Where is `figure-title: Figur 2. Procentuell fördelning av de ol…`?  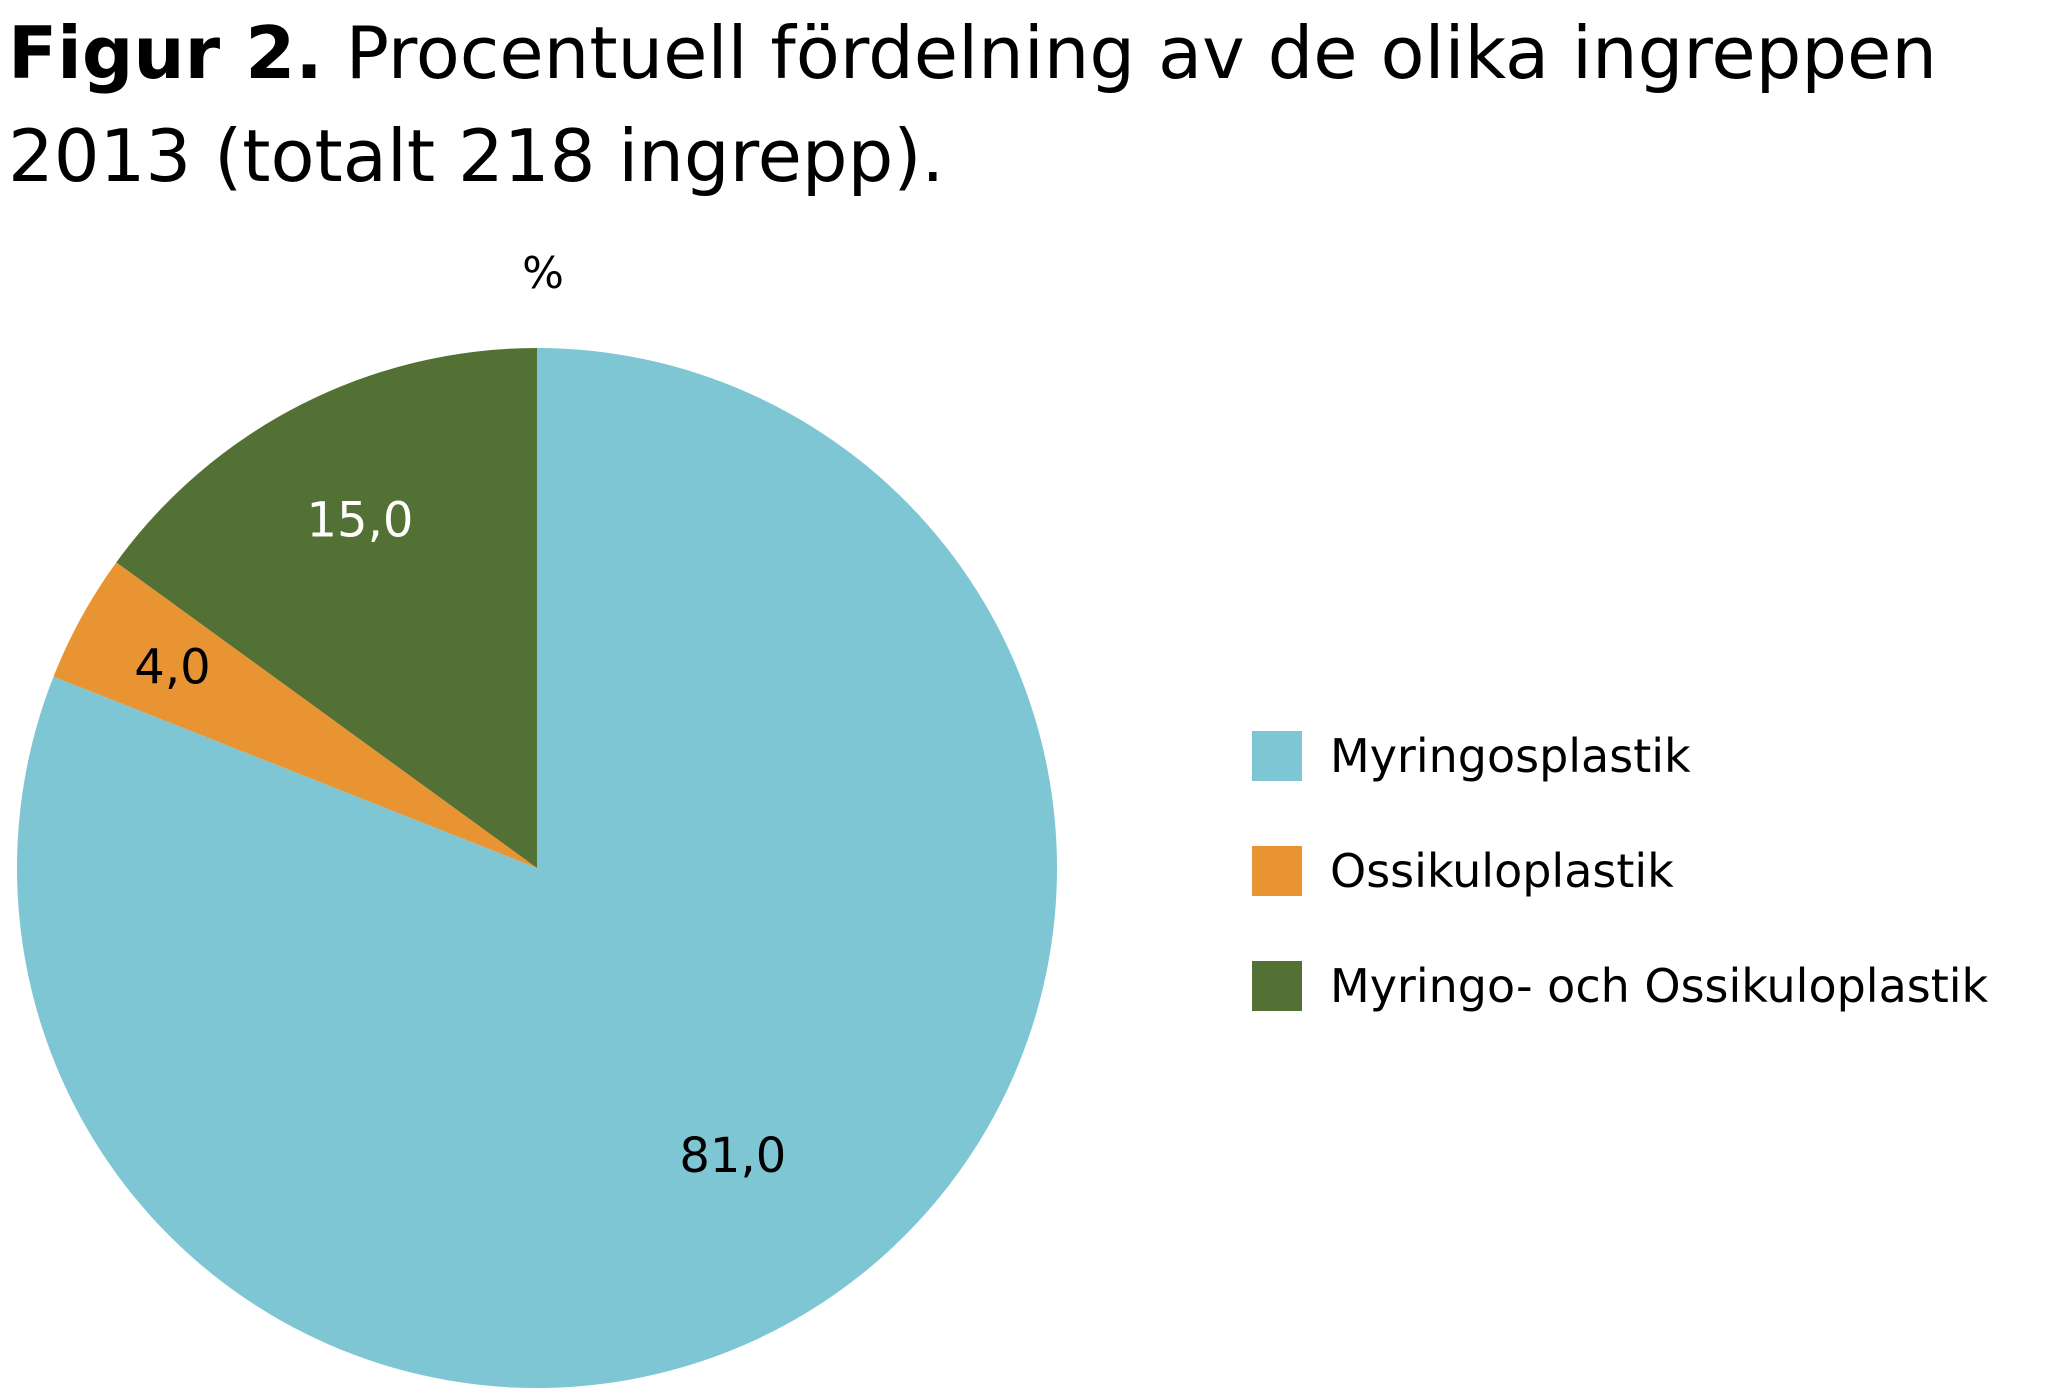 figure-title: Figur 2. Procentuell fördelning av de ol… is located at coordinates (1008, 105).